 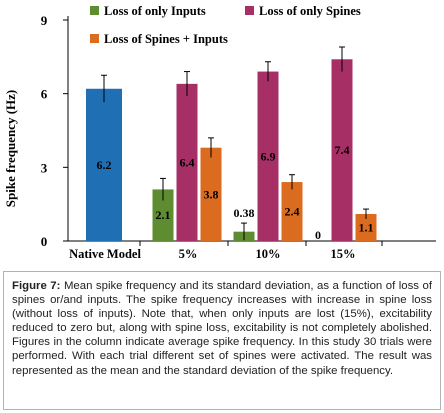 I want to click on y-axis-title: Spike frequency (Hz), so click(x=10, y=148).